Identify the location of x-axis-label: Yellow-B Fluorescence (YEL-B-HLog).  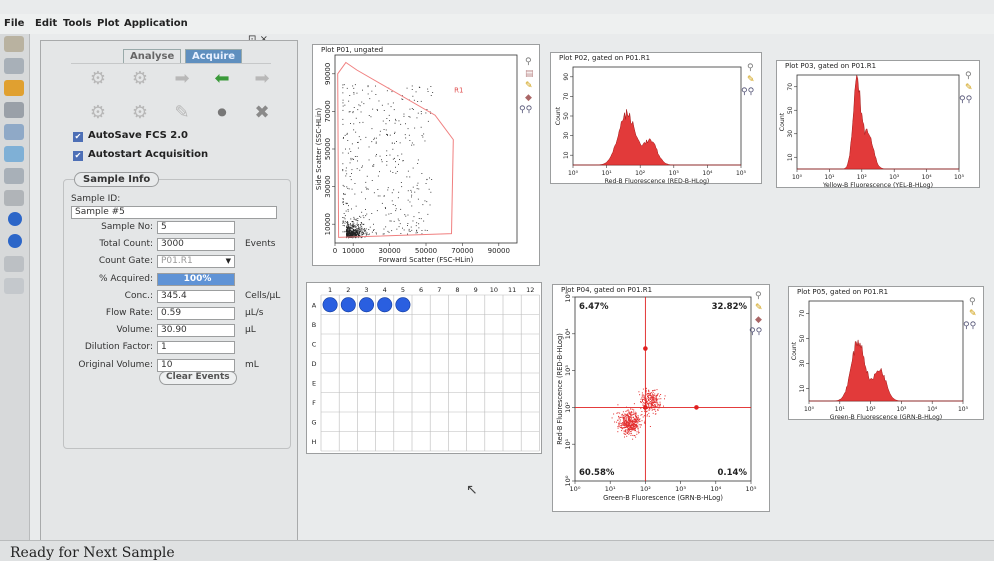
(877, 185).